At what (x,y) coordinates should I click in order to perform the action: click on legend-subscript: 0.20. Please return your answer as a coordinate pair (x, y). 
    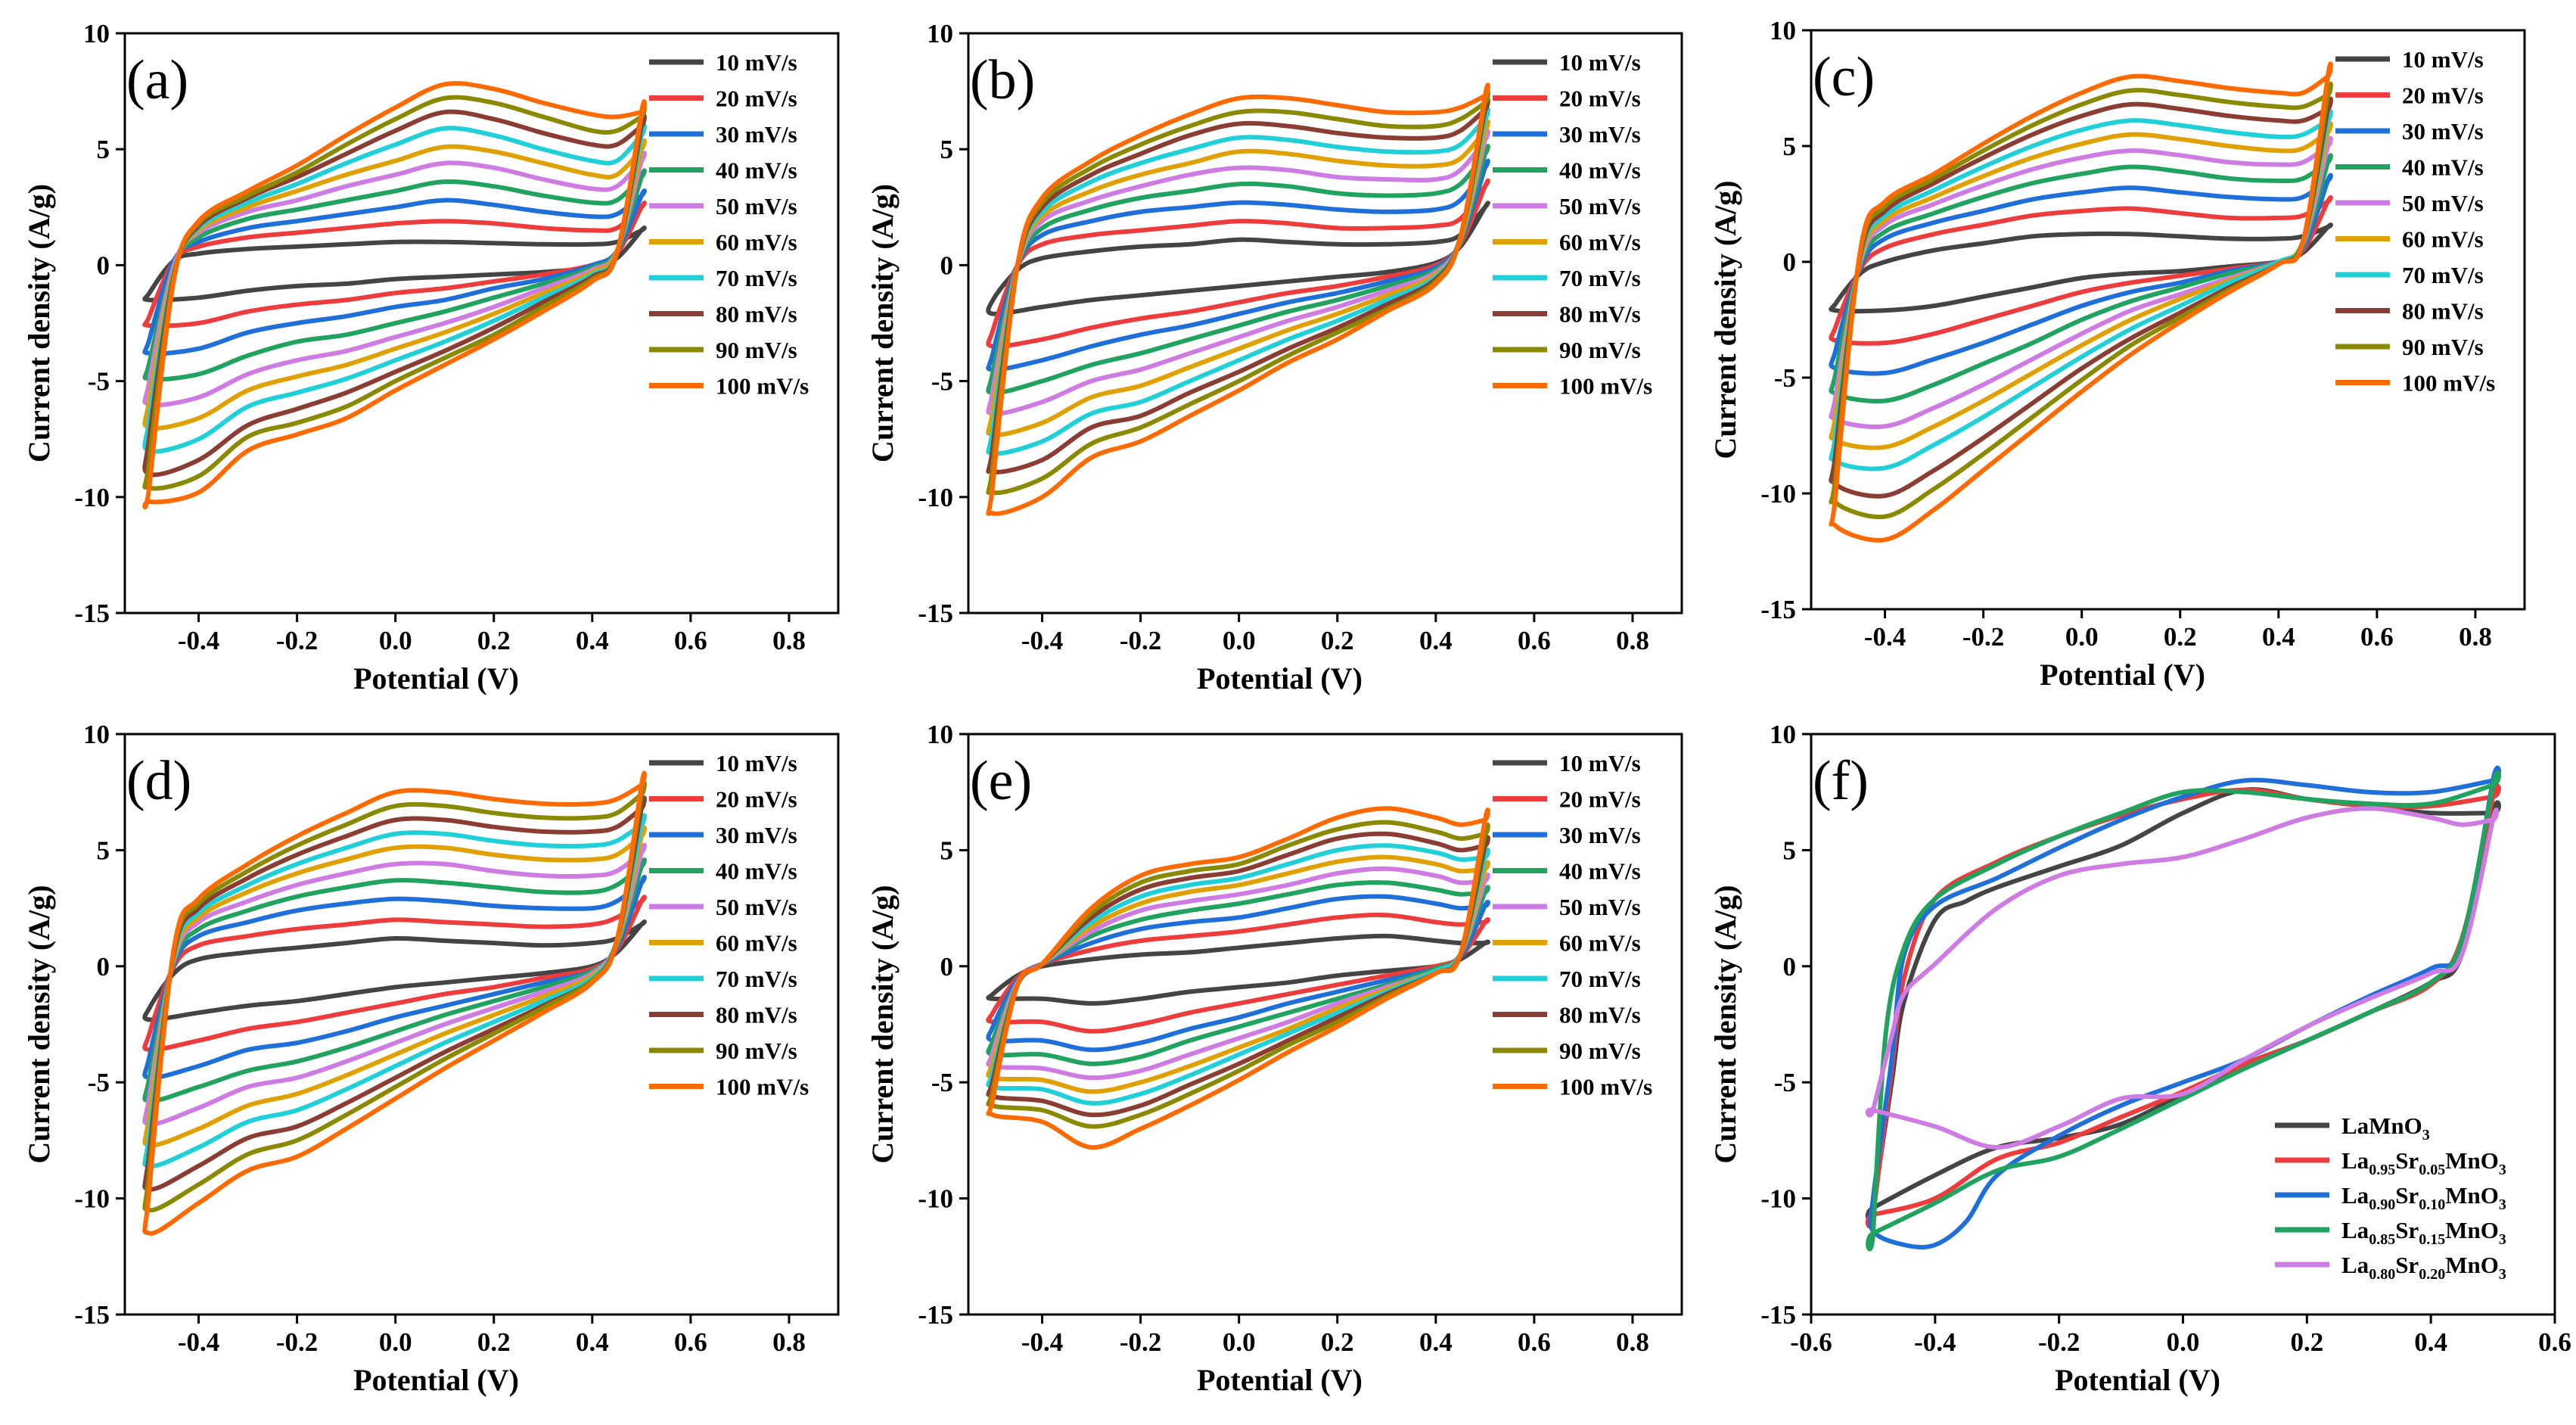
    Looking at the image, I should click on (2432, 1274).